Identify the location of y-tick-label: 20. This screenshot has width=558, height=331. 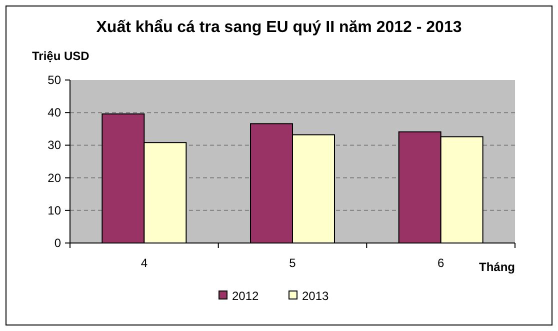
(55, 177).